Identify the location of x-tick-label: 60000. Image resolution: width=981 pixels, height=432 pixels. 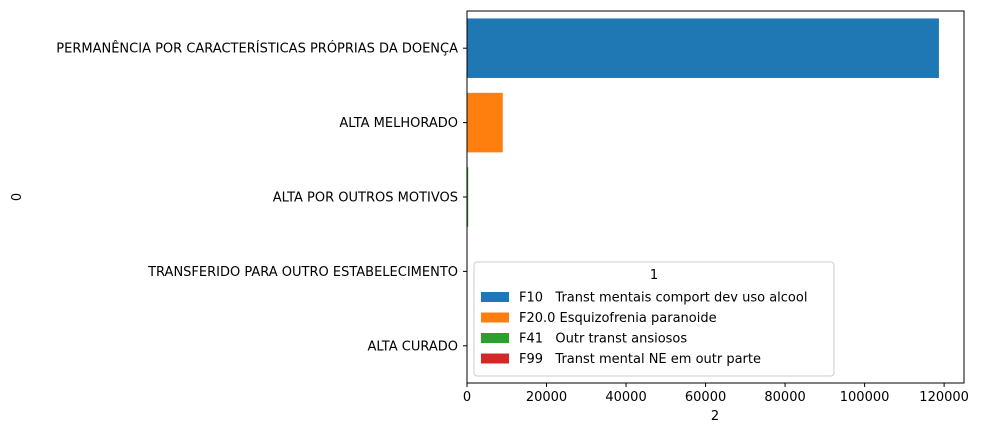
(705, 397).